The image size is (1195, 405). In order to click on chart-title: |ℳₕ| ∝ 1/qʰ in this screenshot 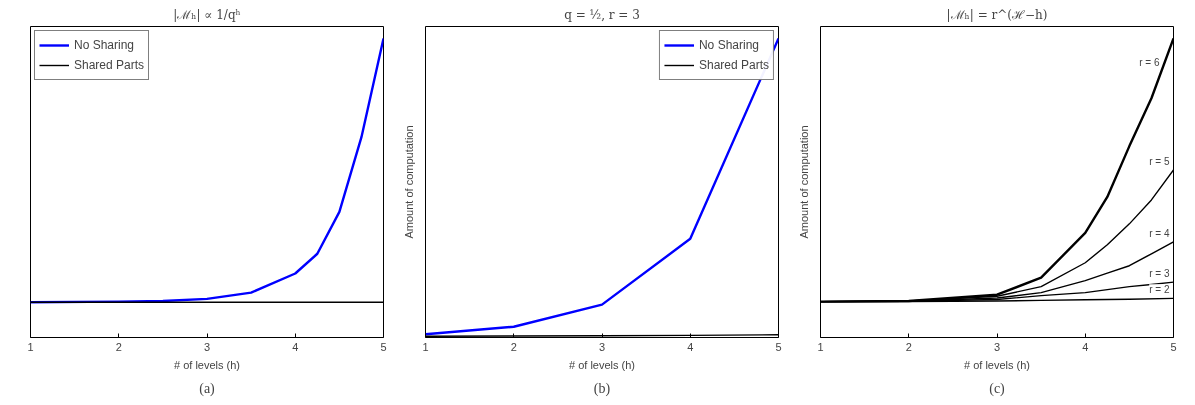, I will do `click(207, 14)`.